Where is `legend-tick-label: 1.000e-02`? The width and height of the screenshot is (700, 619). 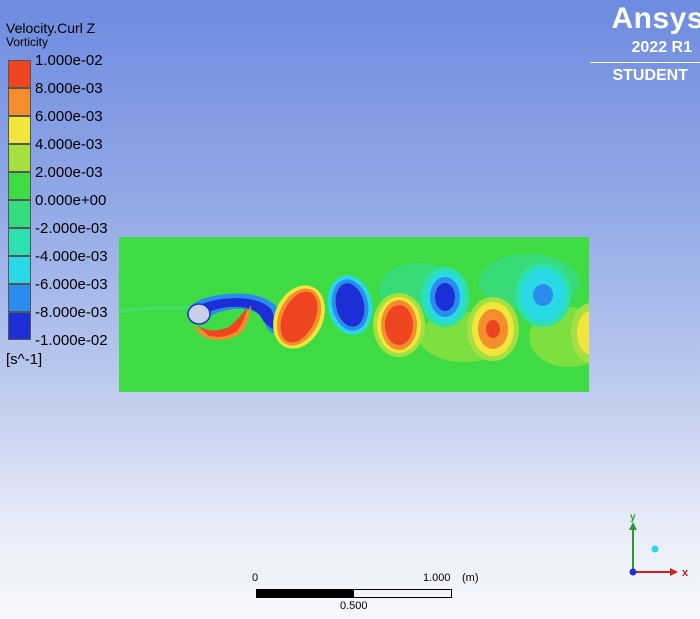
legend-tick-label: 1.000e-02 is located at coordinates (69, 60).